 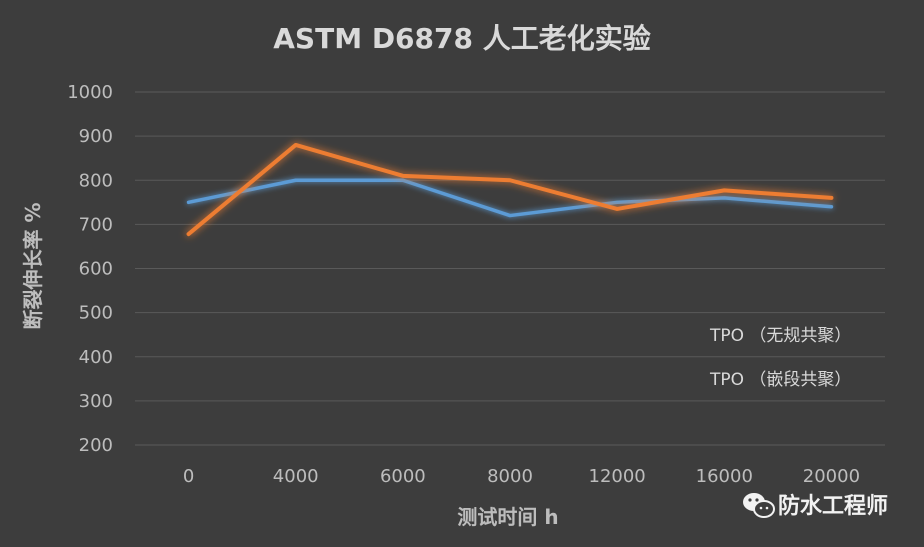 What do you see at coordinates (751, 358) in the screenshot?
I see `legend: TPO （无规共聚） TPO （嵌段共聚）` at bounding box center [751, 358].